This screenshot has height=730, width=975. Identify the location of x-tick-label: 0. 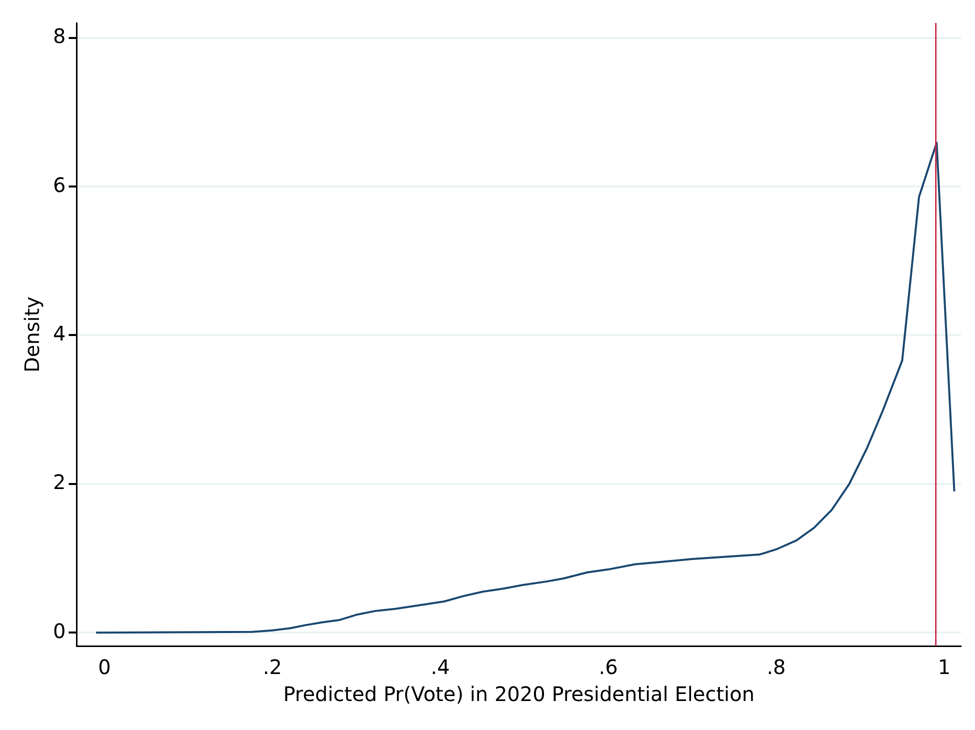
(104, 667).